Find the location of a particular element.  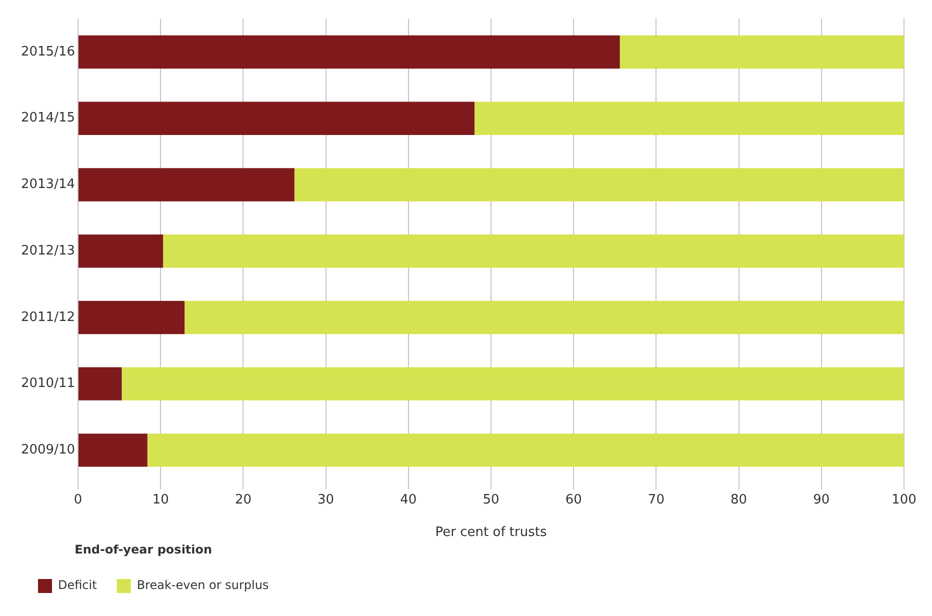

x-tick-label: 20 is located at coordinates (243, 500).